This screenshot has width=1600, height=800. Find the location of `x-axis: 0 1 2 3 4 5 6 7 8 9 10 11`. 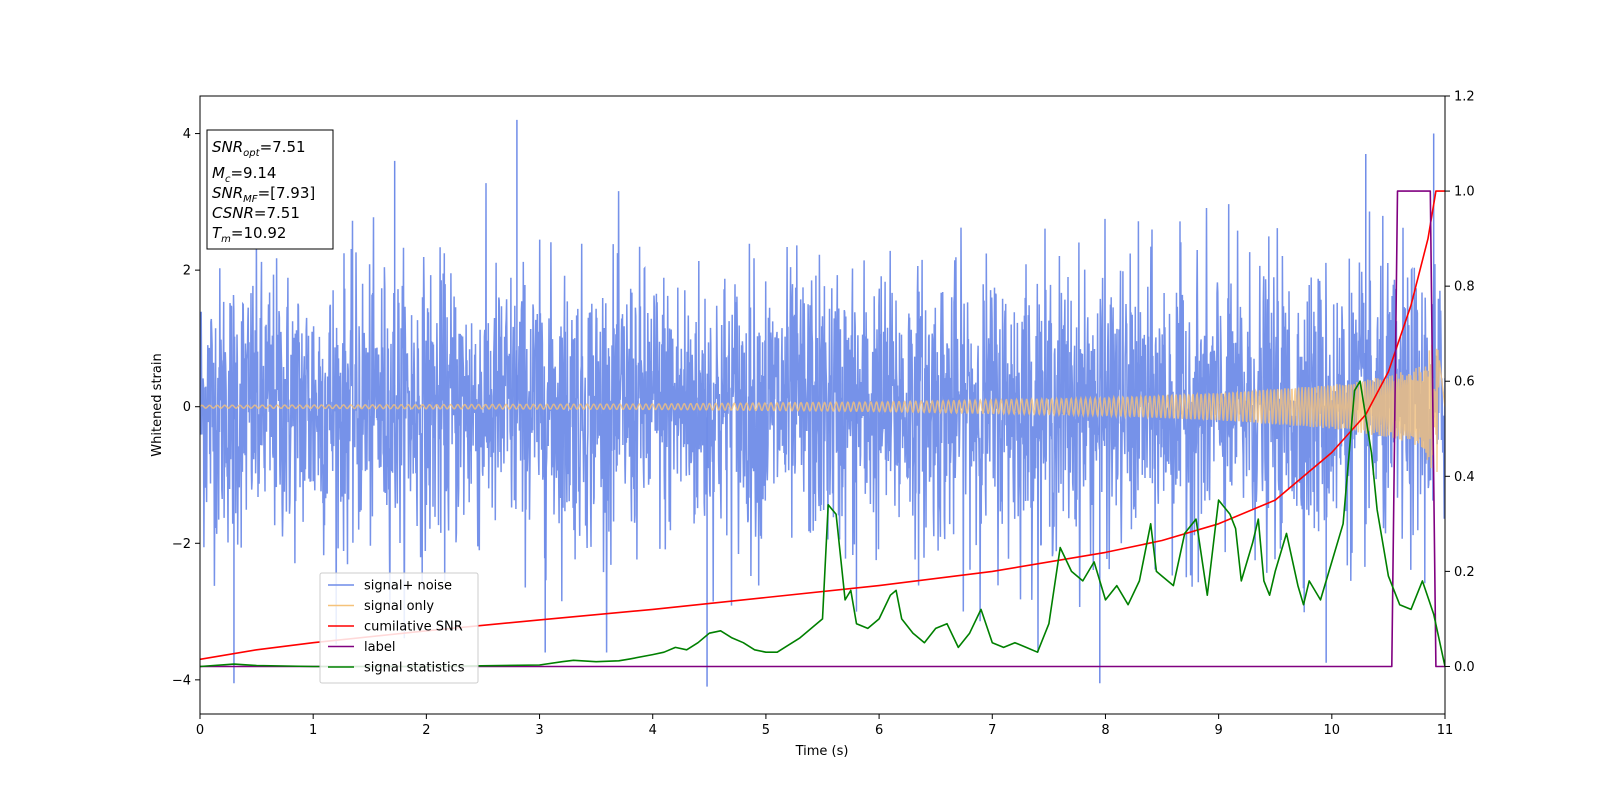

x-axis: 0 1 2 3 4 5 6 7 8 9 10 11 is located at coordinates (824, 726).